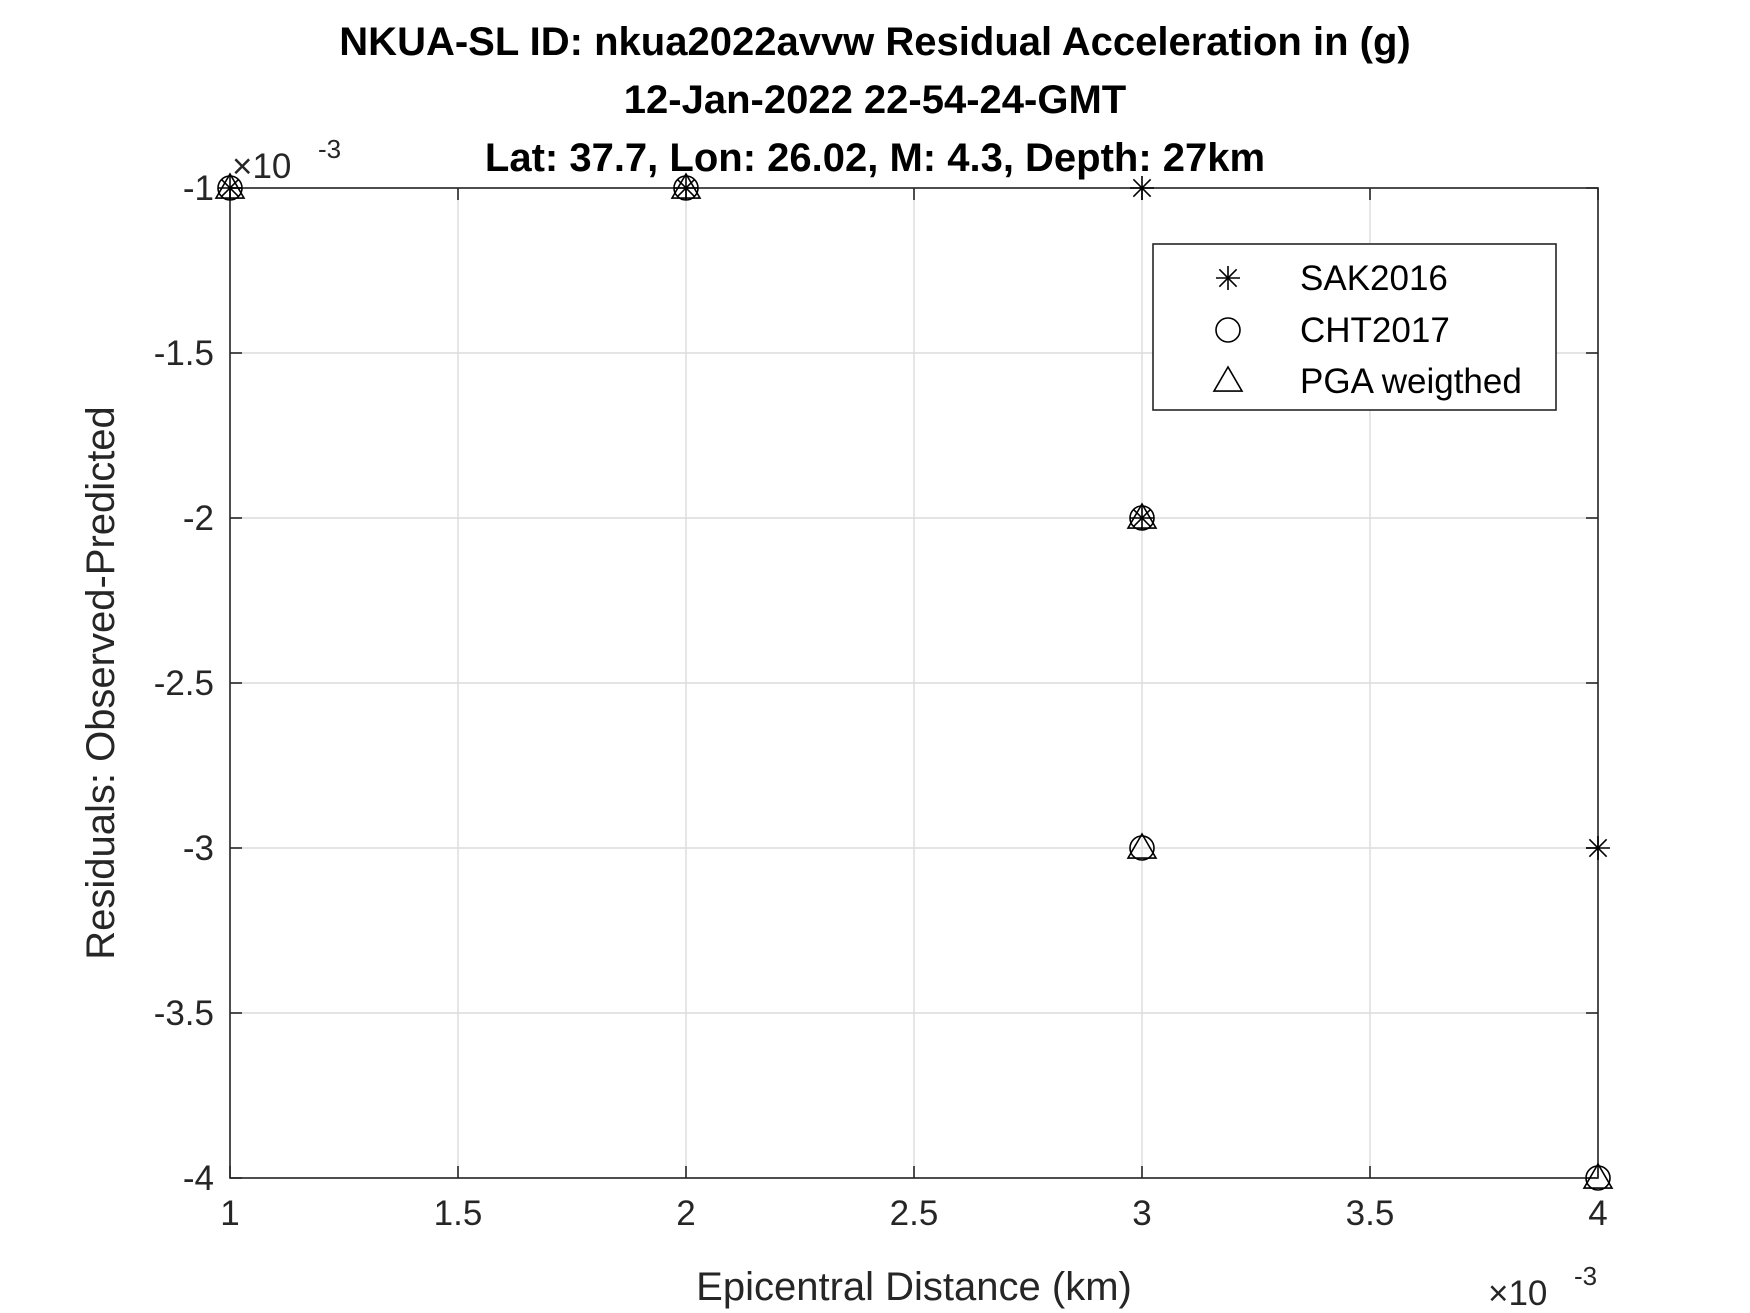  I want to click on y-tick-label: -1, so click(198, 188).